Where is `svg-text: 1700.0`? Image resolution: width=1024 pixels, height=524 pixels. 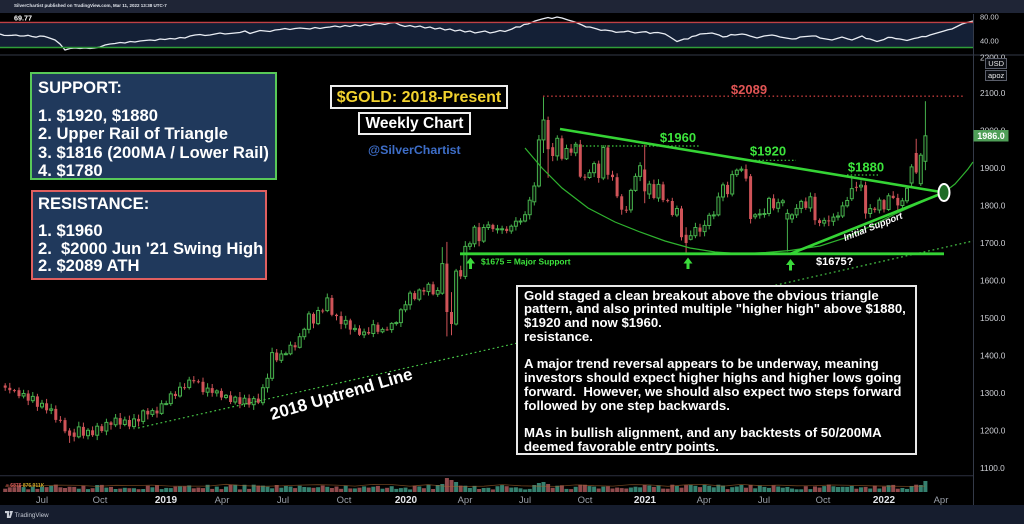 svg-text: 1700.0 is located at coordinates (993, 243).